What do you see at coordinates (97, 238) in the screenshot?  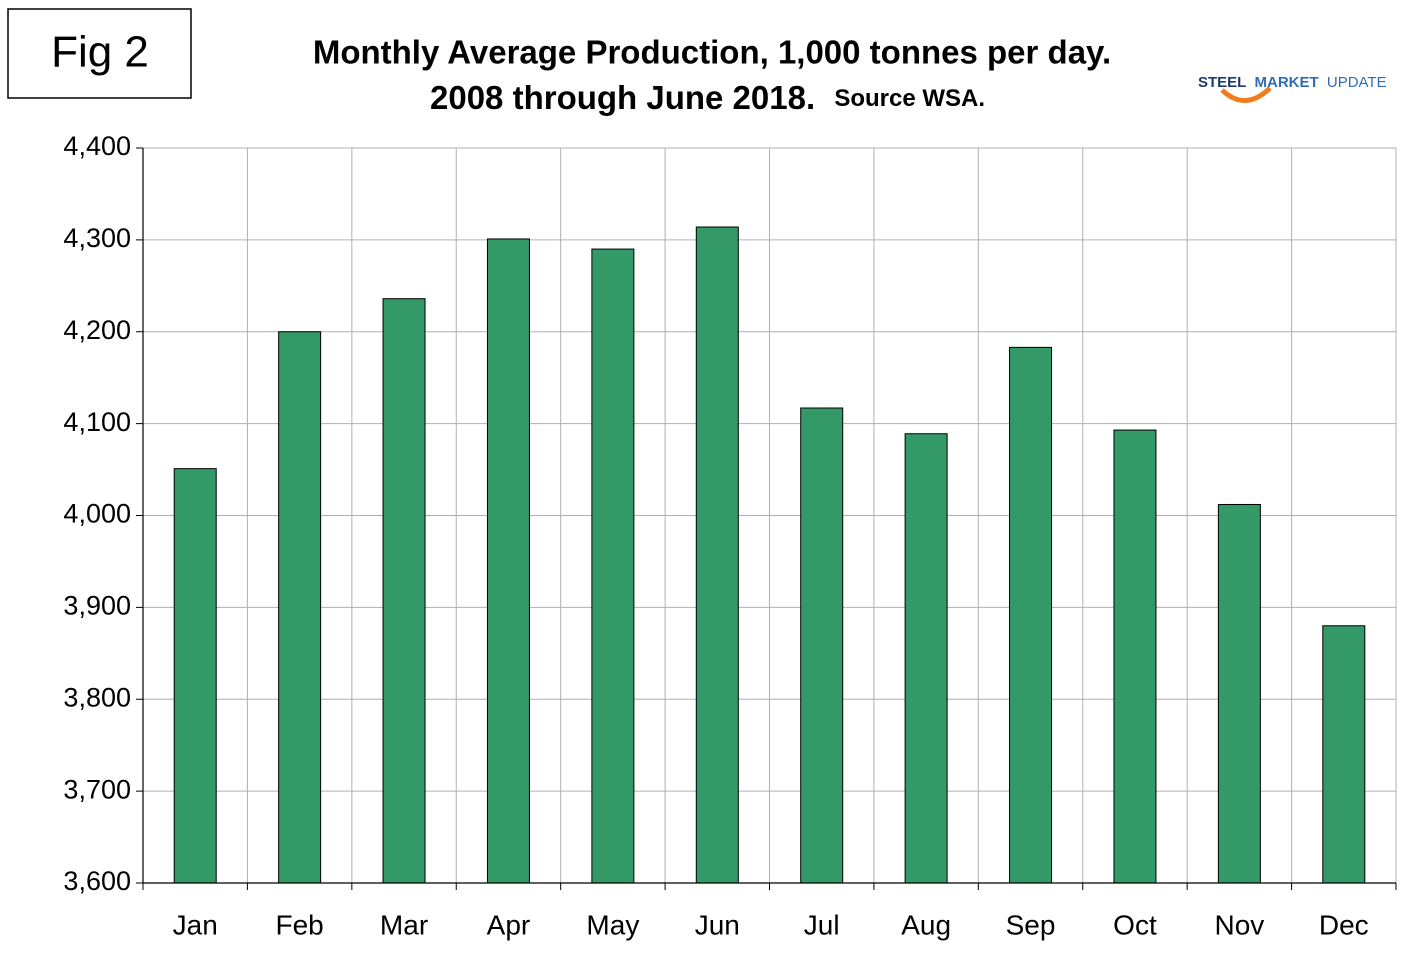 I see `y-tick-label: 4,300` at bounding box center [97, 238].